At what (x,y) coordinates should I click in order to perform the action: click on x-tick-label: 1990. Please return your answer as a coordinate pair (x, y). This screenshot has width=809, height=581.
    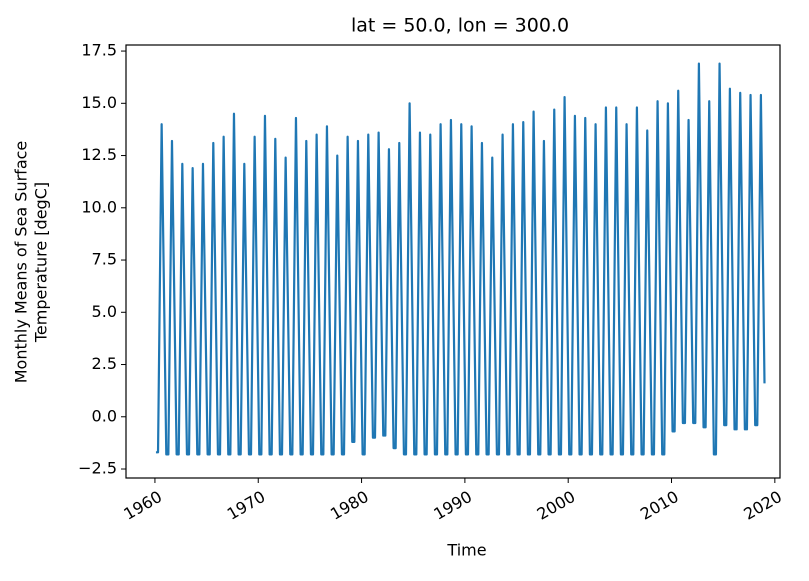
    Looking at the image, I should click on (452, 505).